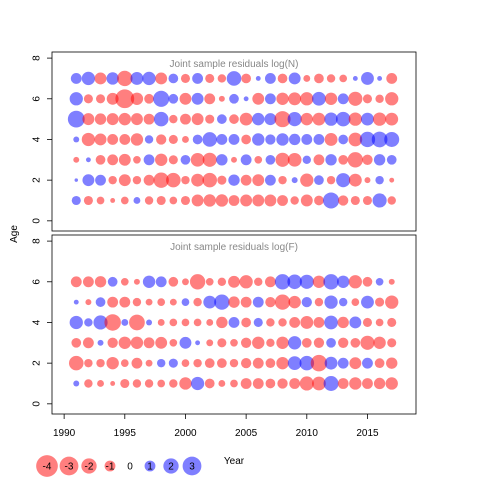  What do you see at coordinates (234, 64) in the screenshot?
I see `panel-title: Joint sample residuals log(N)` at bounding box center [234, 64].